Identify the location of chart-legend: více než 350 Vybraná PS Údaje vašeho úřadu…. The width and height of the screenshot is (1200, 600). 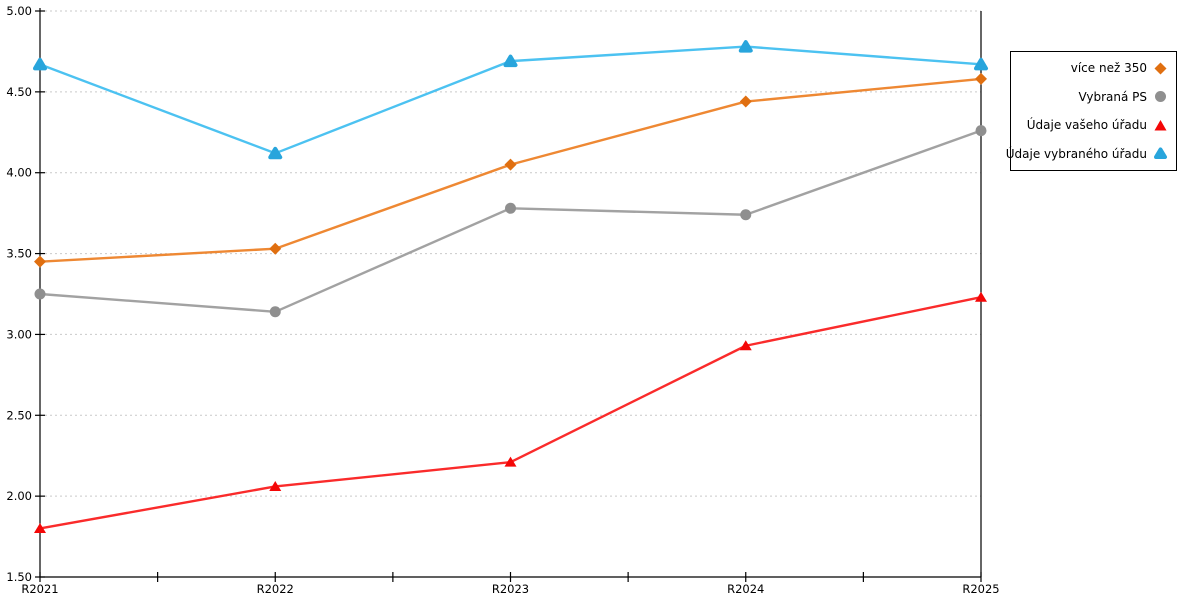
(1091, 111).